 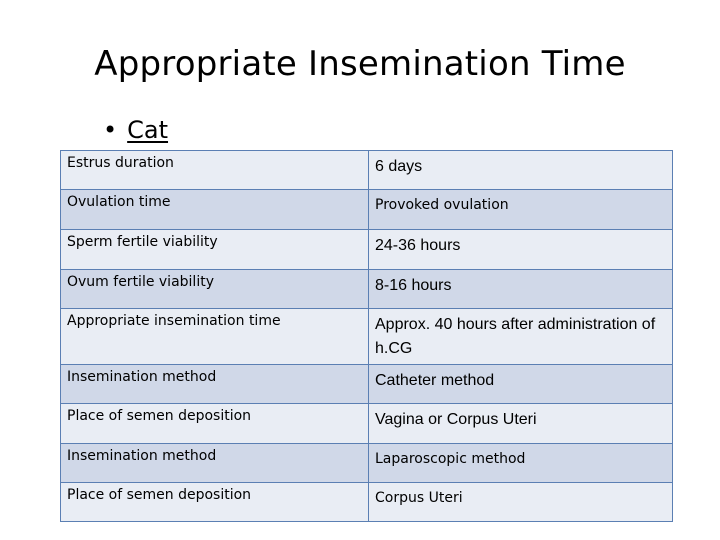 I want to click on table-row: Place of semen deposition Corpus Uteri, so click(x=366, y=502).